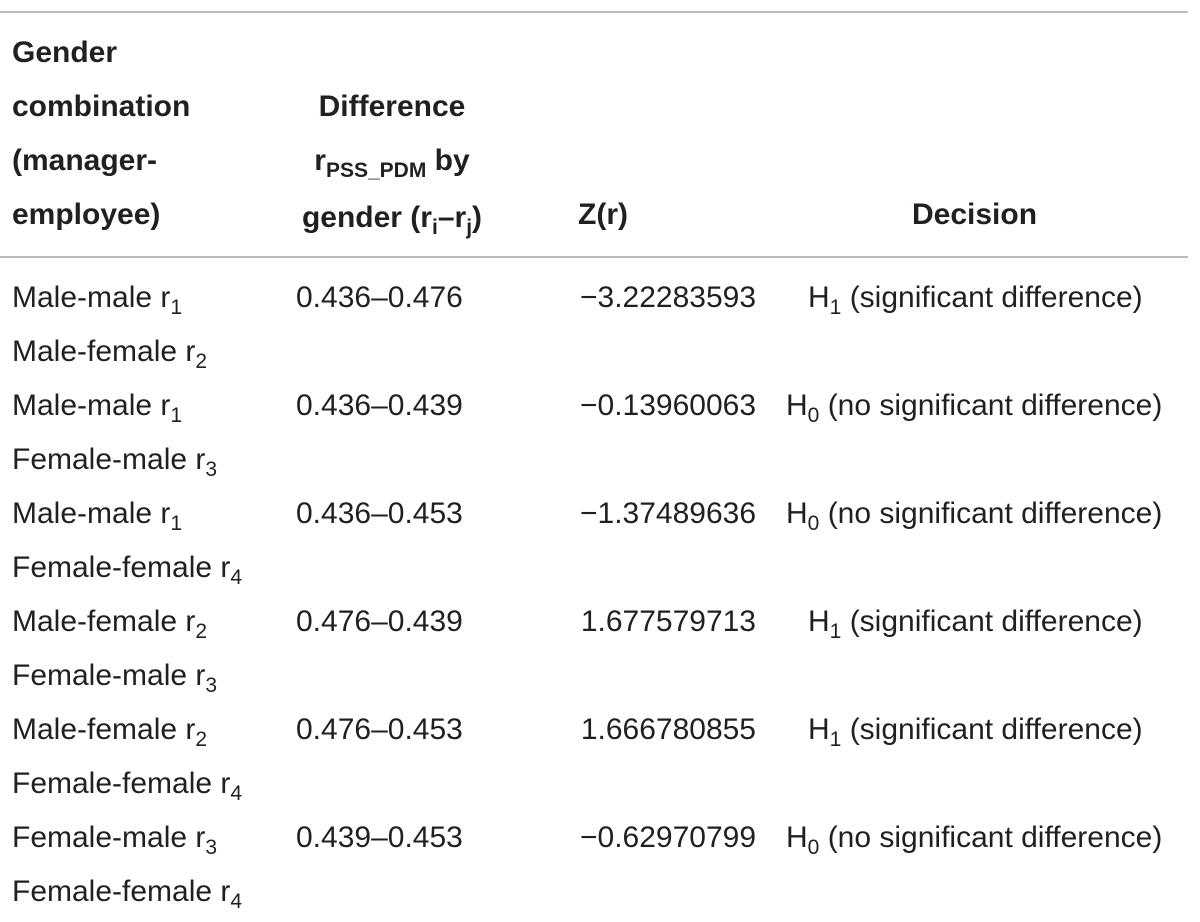 Image resolution: width=1200 pixels, height=922 pixels. What do you see at coordinates (85, 160) in the screenshot?
I see `header-gender-line-3: (manager-` at bounding box center [85, 160].